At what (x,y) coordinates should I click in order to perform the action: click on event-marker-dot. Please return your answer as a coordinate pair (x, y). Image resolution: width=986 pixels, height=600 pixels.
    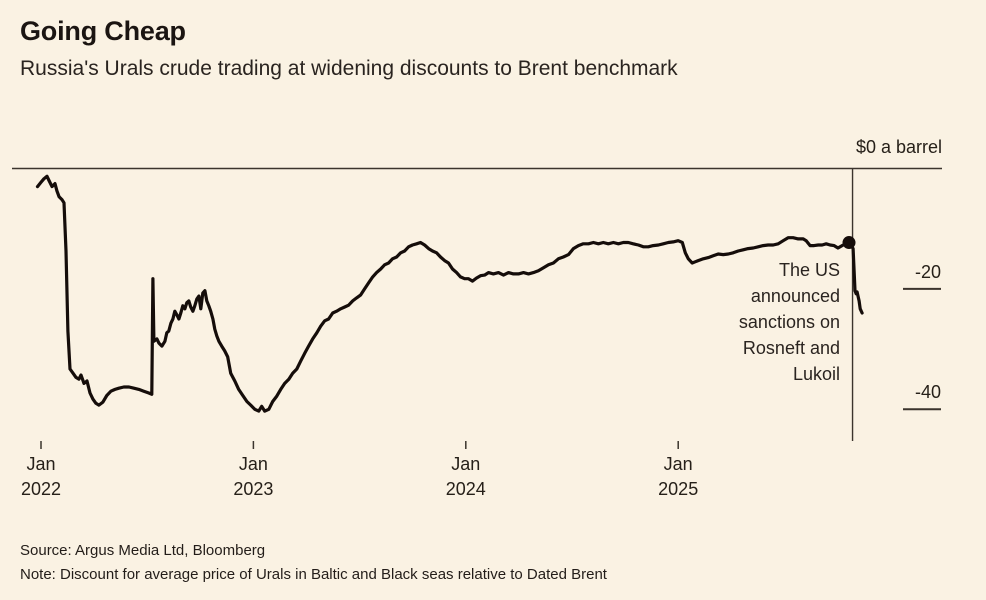
    Looking at the image, I should click on (849, 243).